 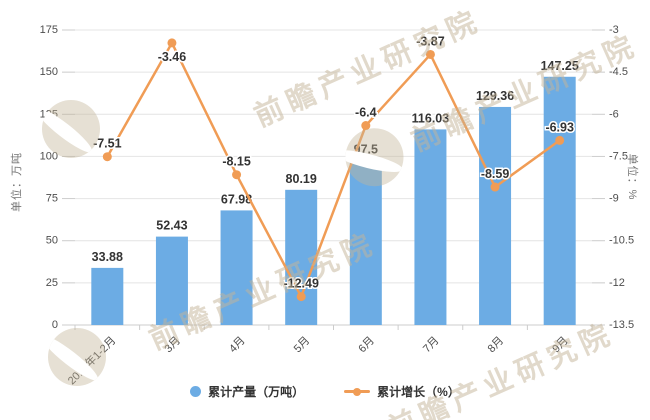 What do you see at coordinates (614, 30) in the screenshot?
I see `right-axis-tick-label: -3` at bounding box center [614, 30].